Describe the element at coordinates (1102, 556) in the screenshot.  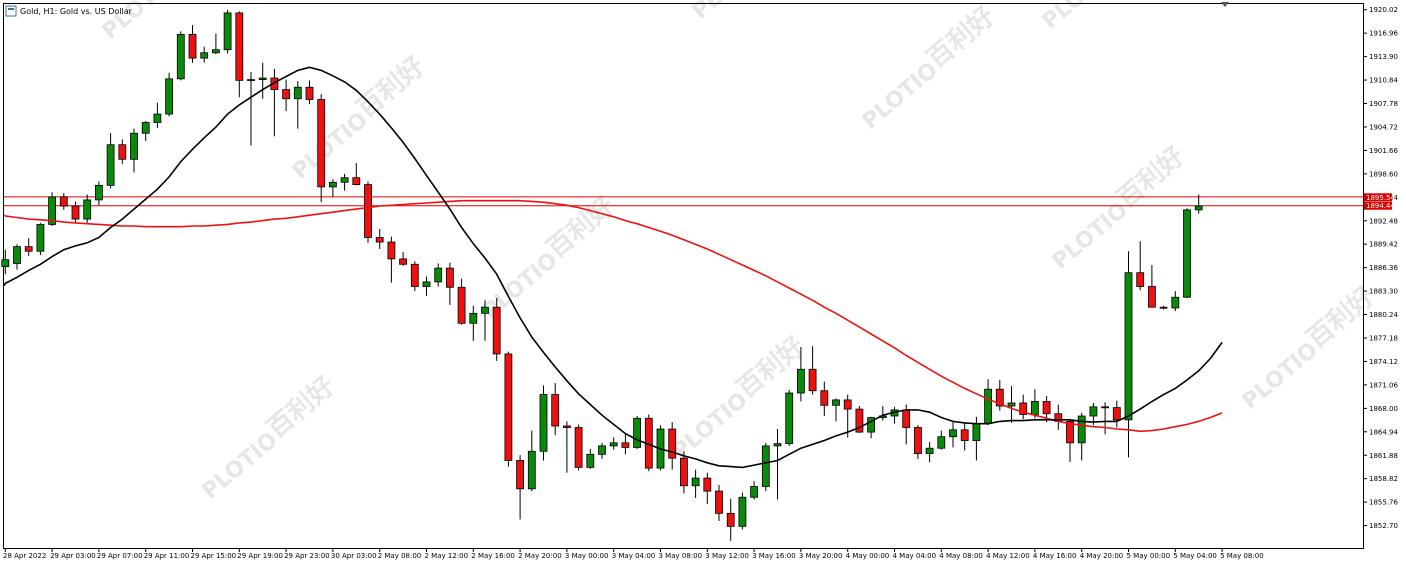
I see `x-tick-label: 4 May 20:00` at that location.